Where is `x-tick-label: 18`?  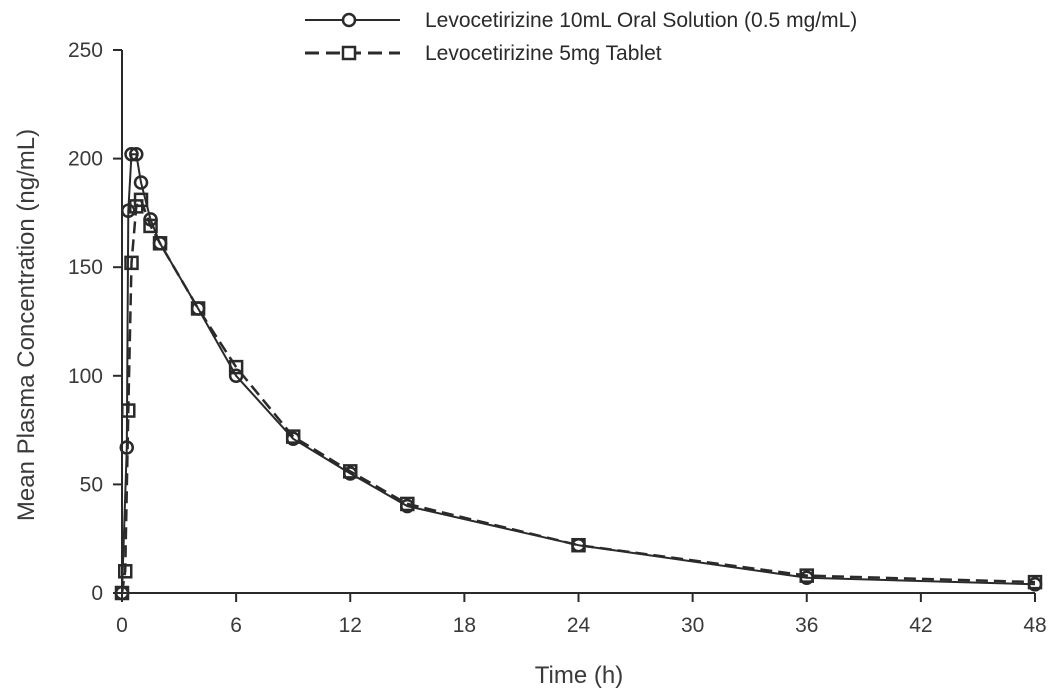 x-tick-label: 18 is located at coordinates (464, 625).